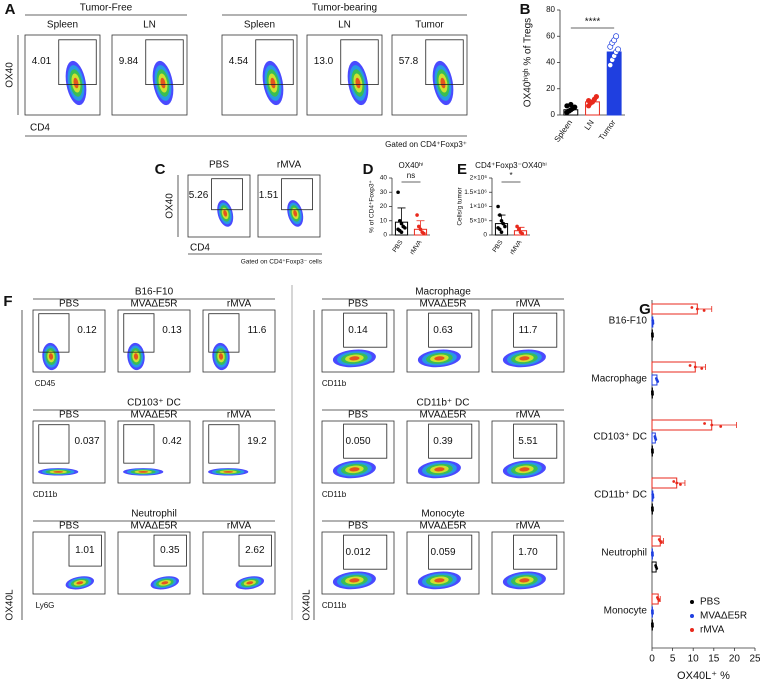 The height and width of the screenshot is (693, 760). What do you see at coordinates (7, 301) in the screenshot?
I see `panel-label: F` at bounding box center [7, 301].